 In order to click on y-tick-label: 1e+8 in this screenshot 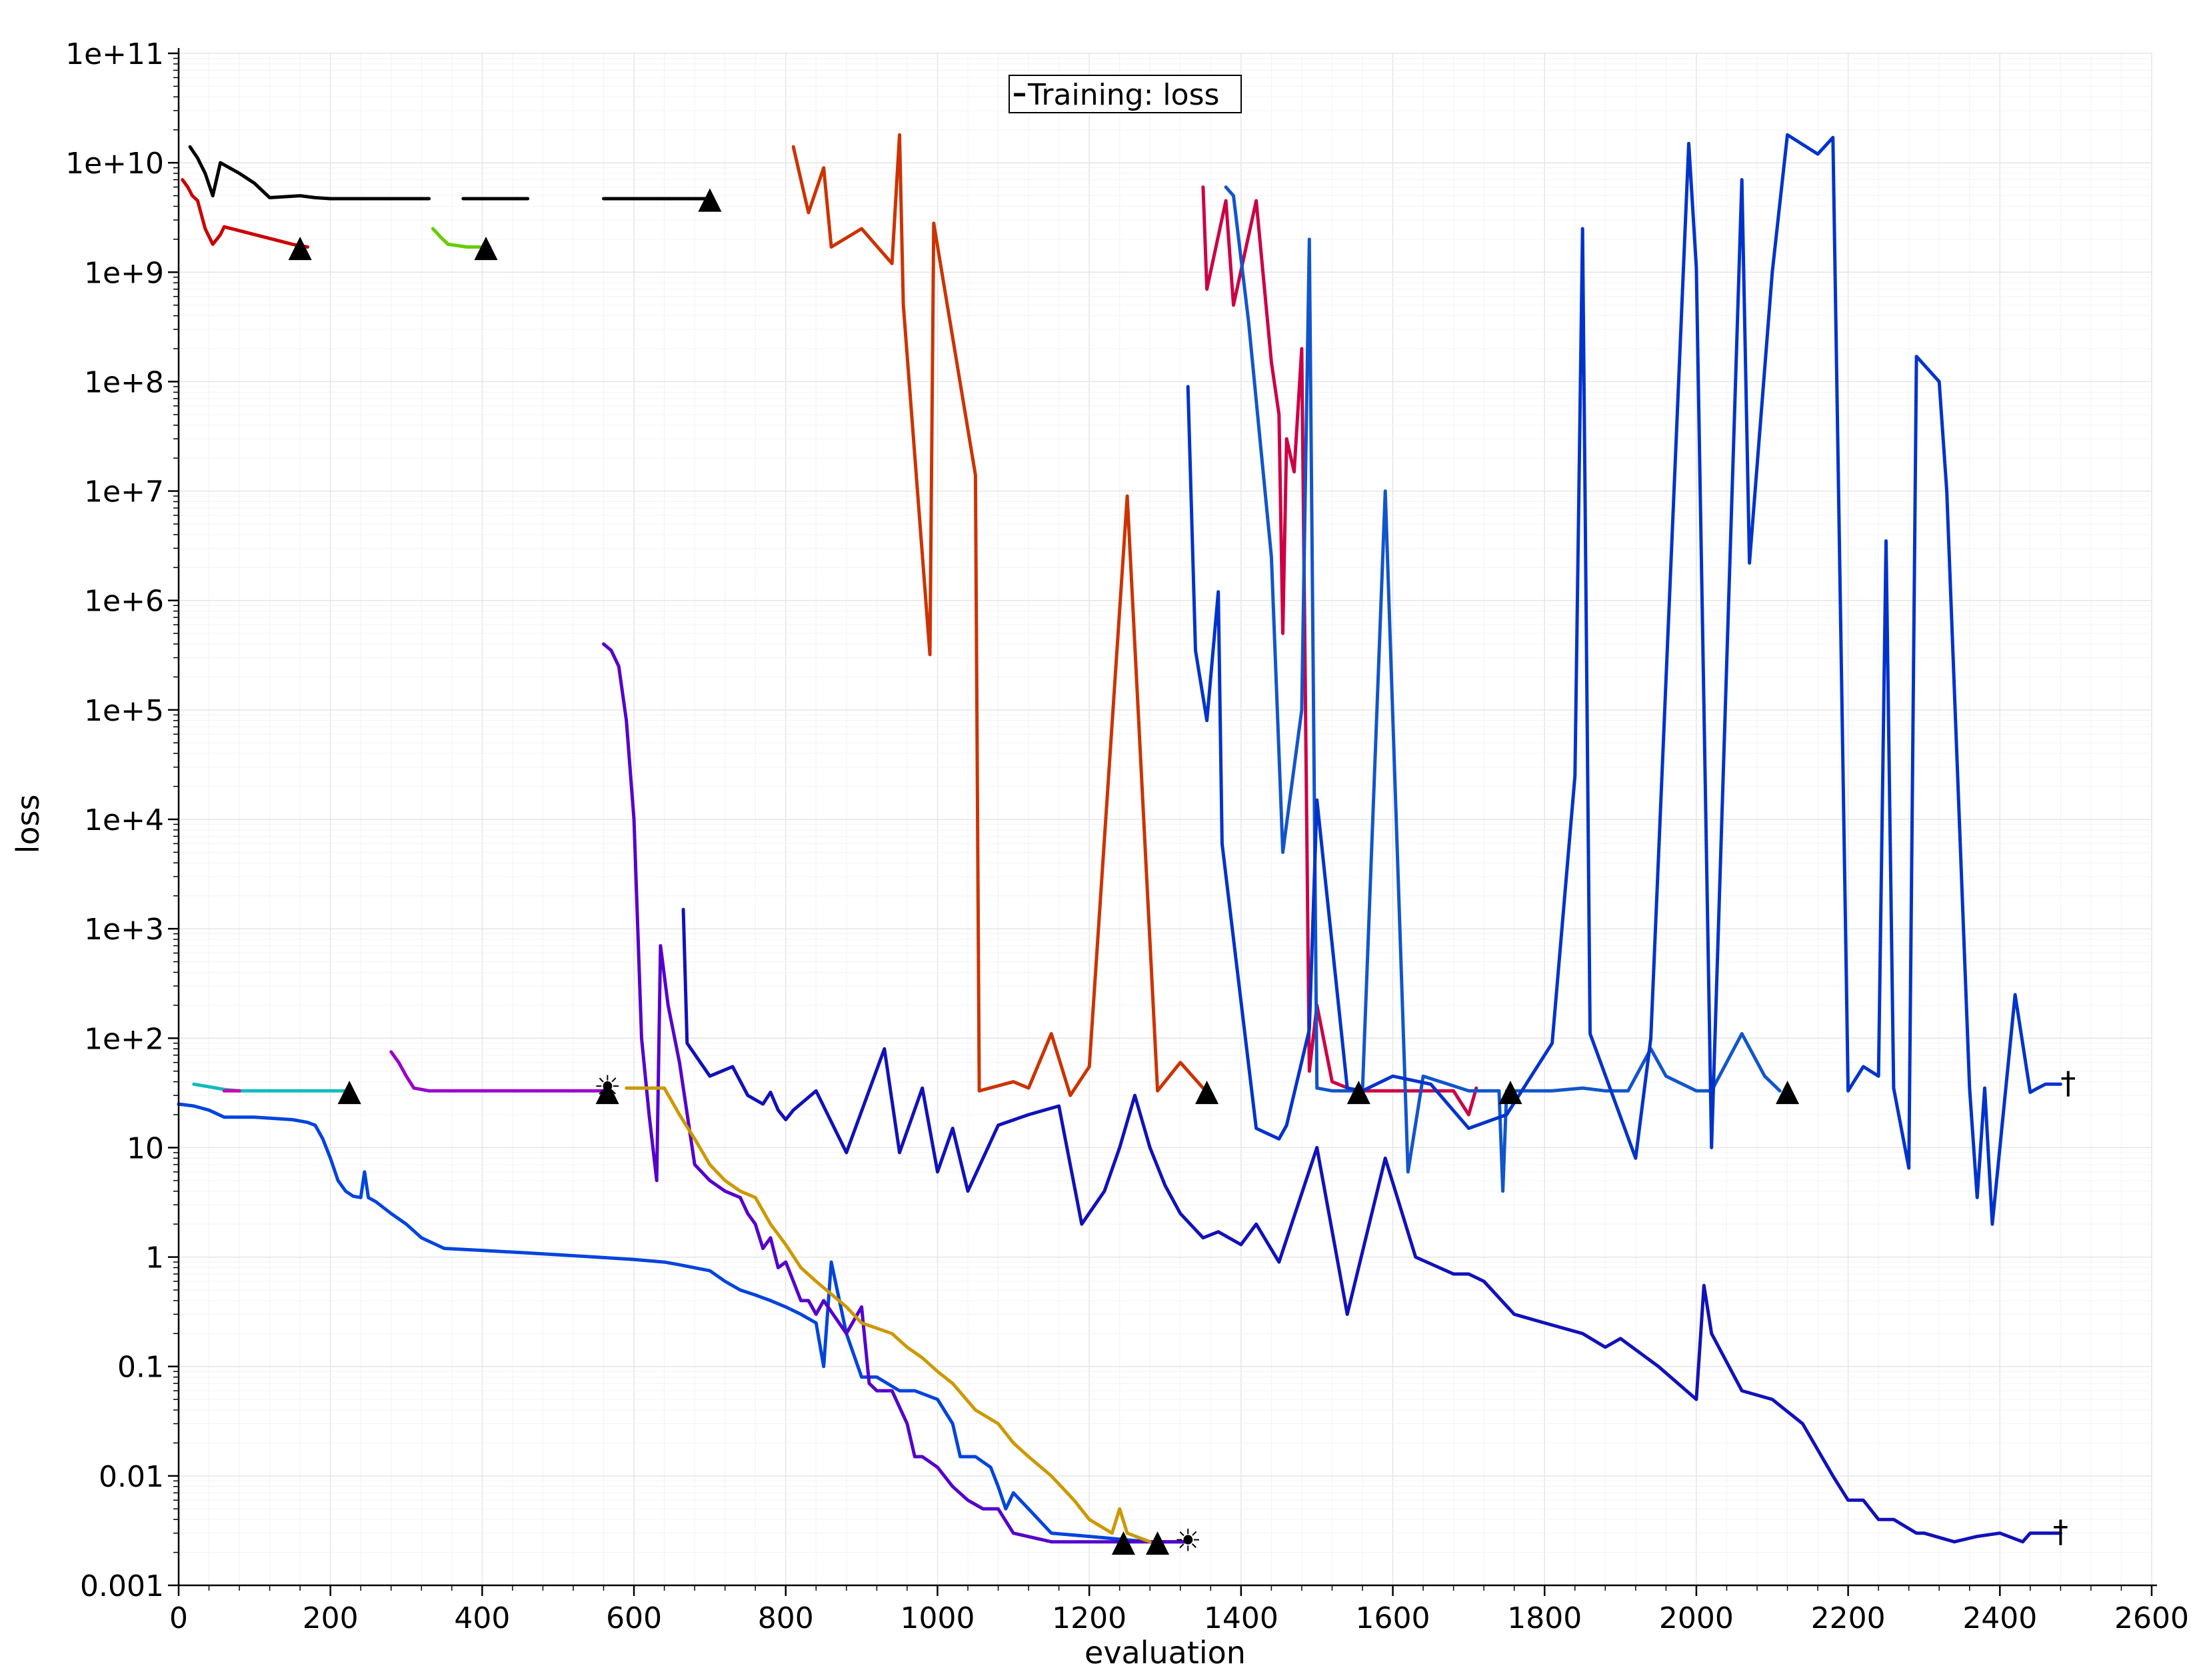, I will do `click(124, 382)`.